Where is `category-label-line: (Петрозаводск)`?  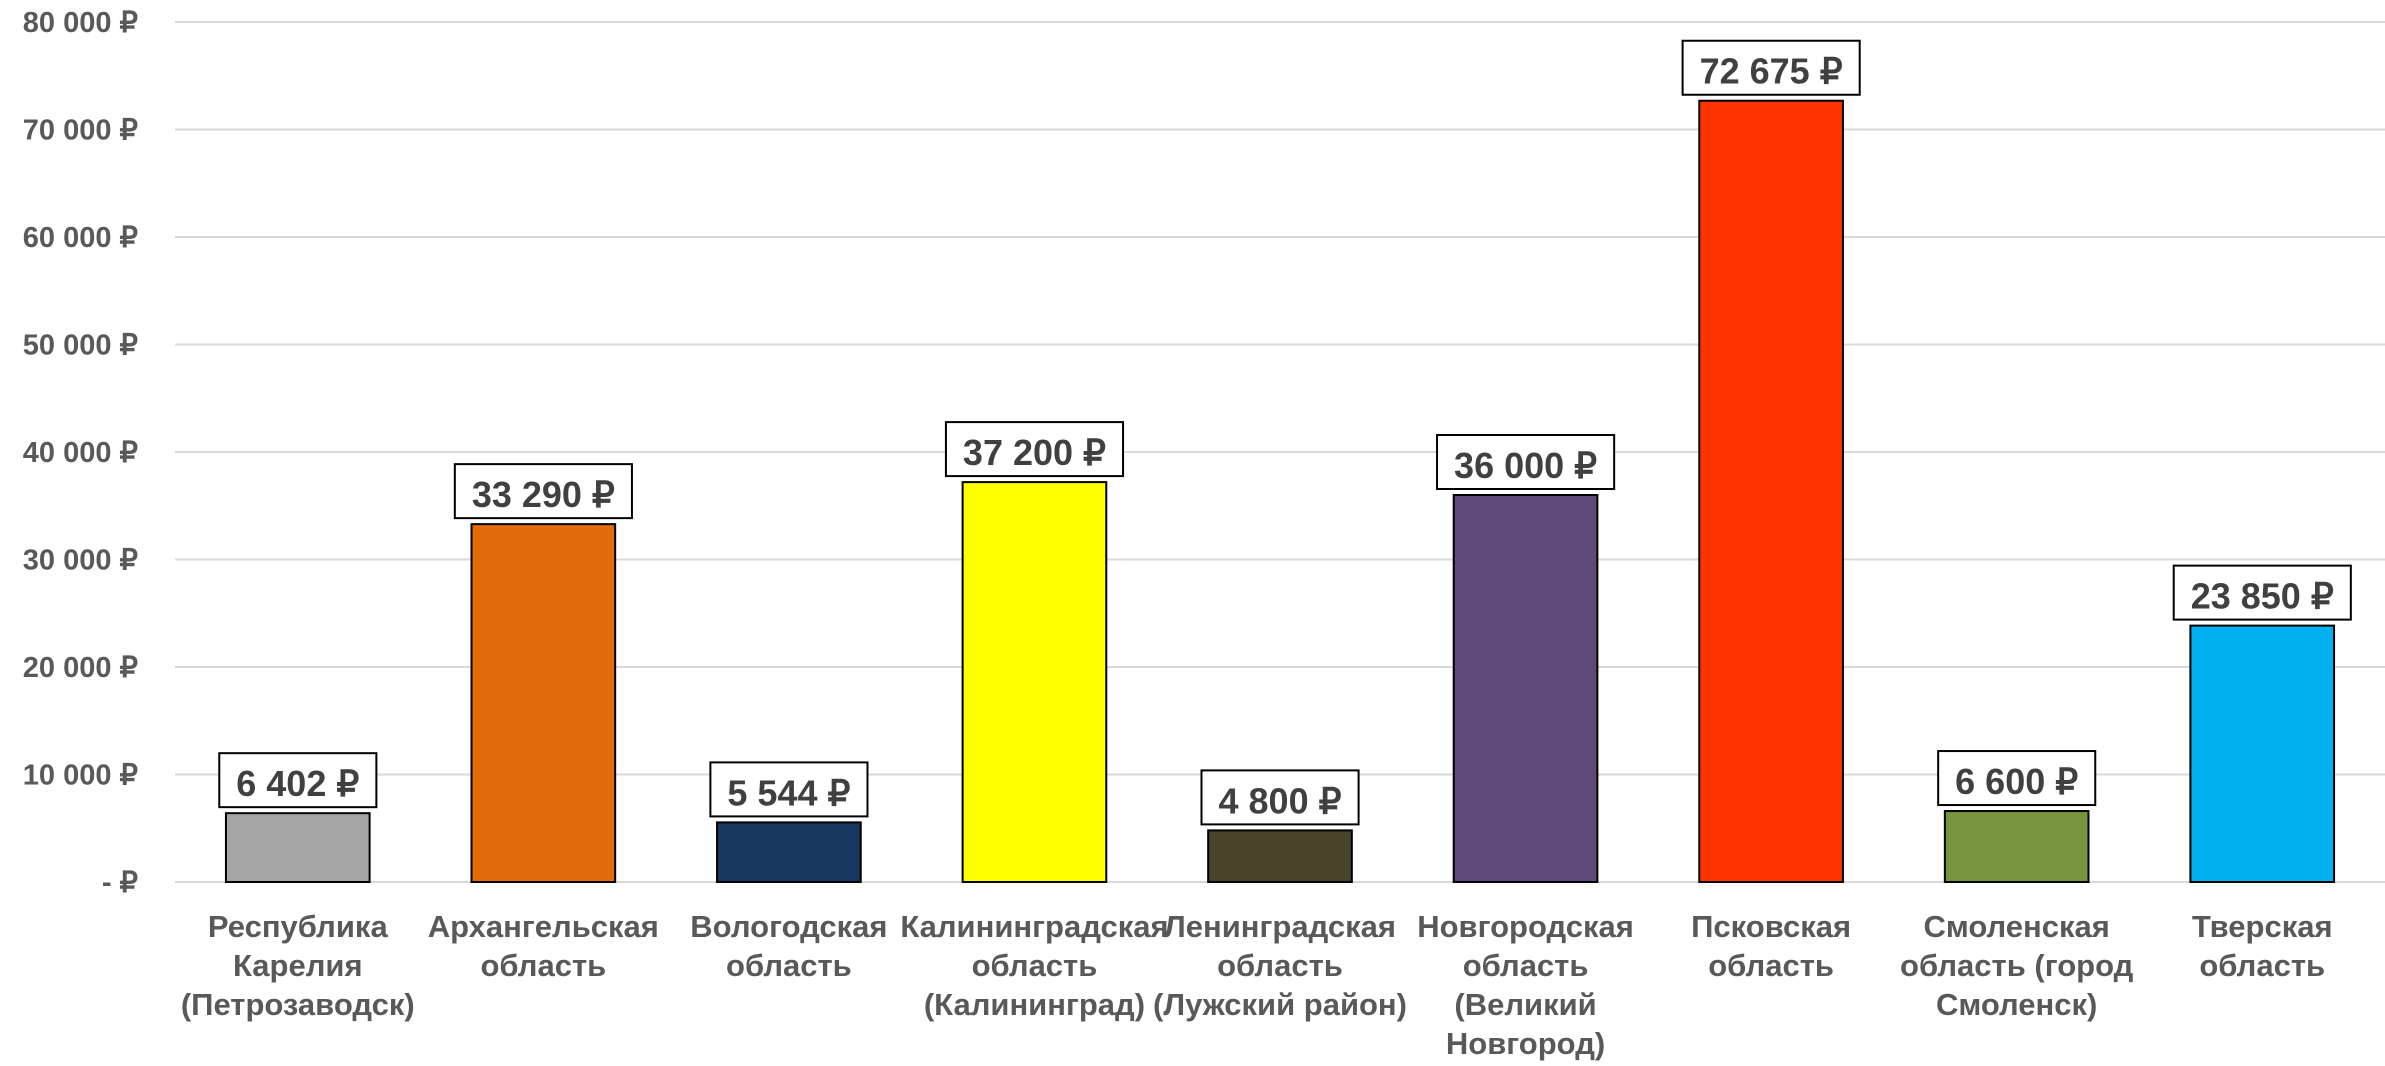
category-label-line: (Петрозаводск) is located at coordinates (298, 1004).